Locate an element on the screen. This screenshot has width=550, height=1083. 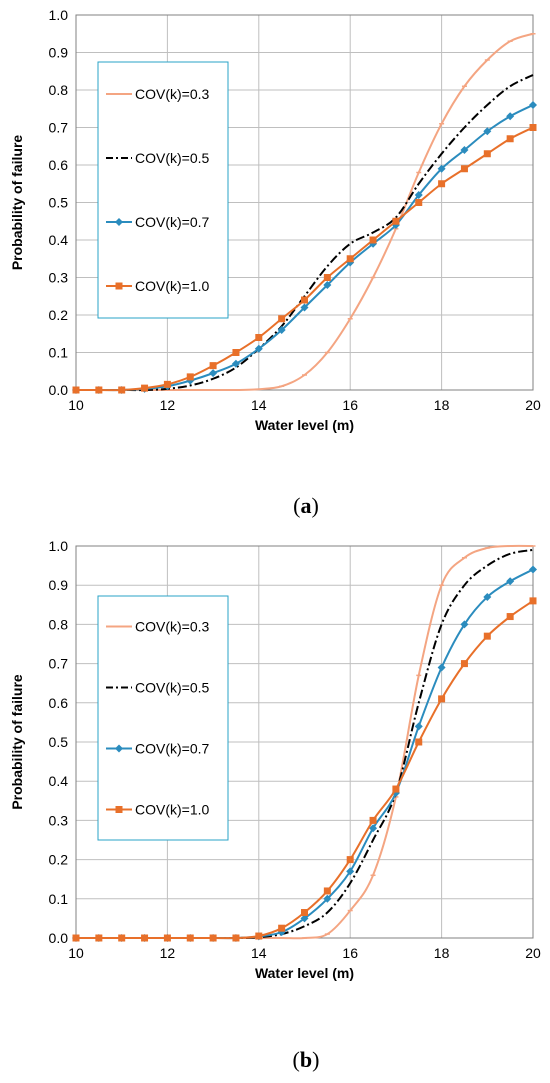
y-tick-label: 0.7 is located at coordinates (59, 664).